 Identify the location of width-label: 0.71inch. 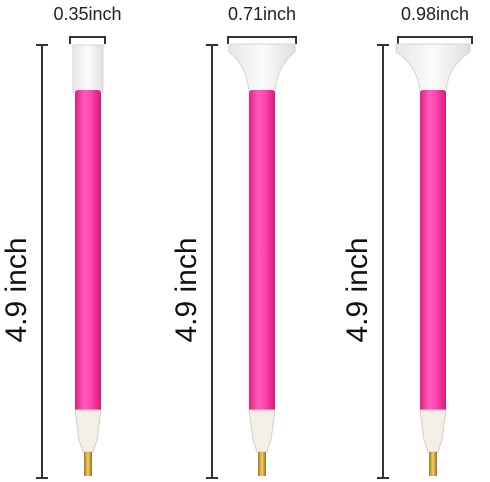
(262, 14).